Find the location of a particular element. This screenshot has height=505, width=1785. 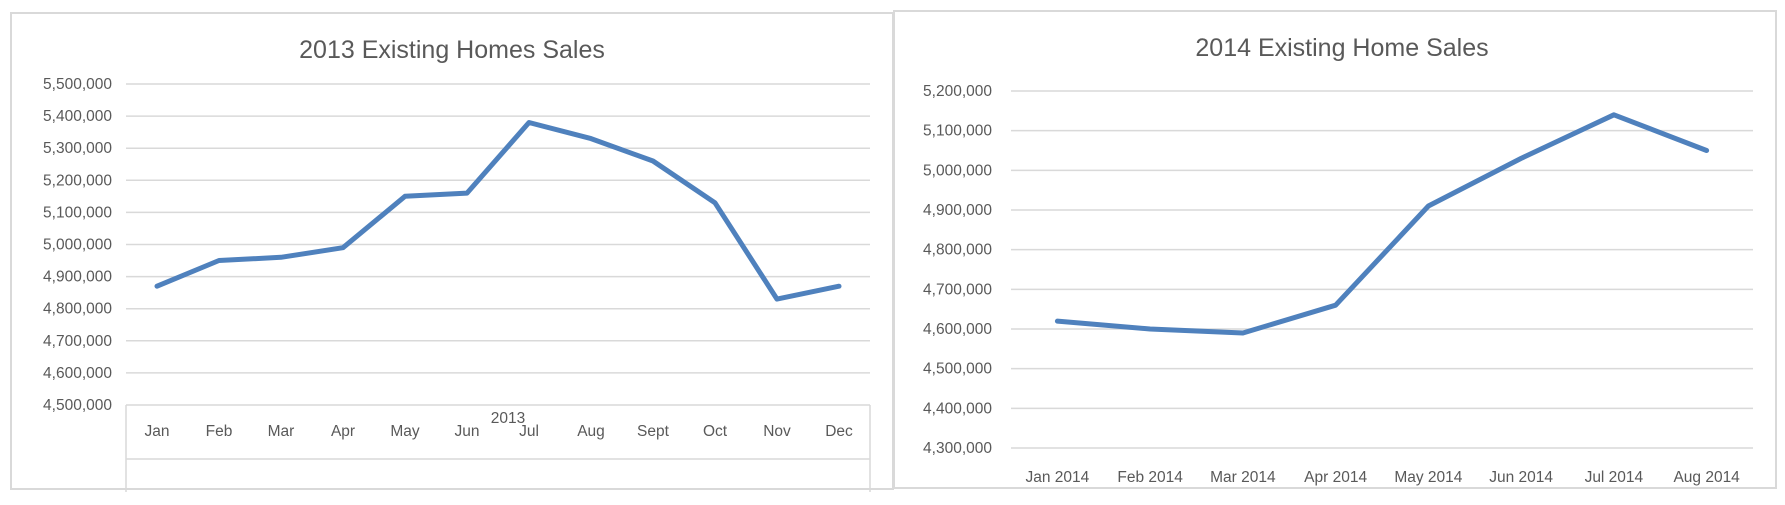

x-tick-label: Nov is located at coordinates (777, 431).